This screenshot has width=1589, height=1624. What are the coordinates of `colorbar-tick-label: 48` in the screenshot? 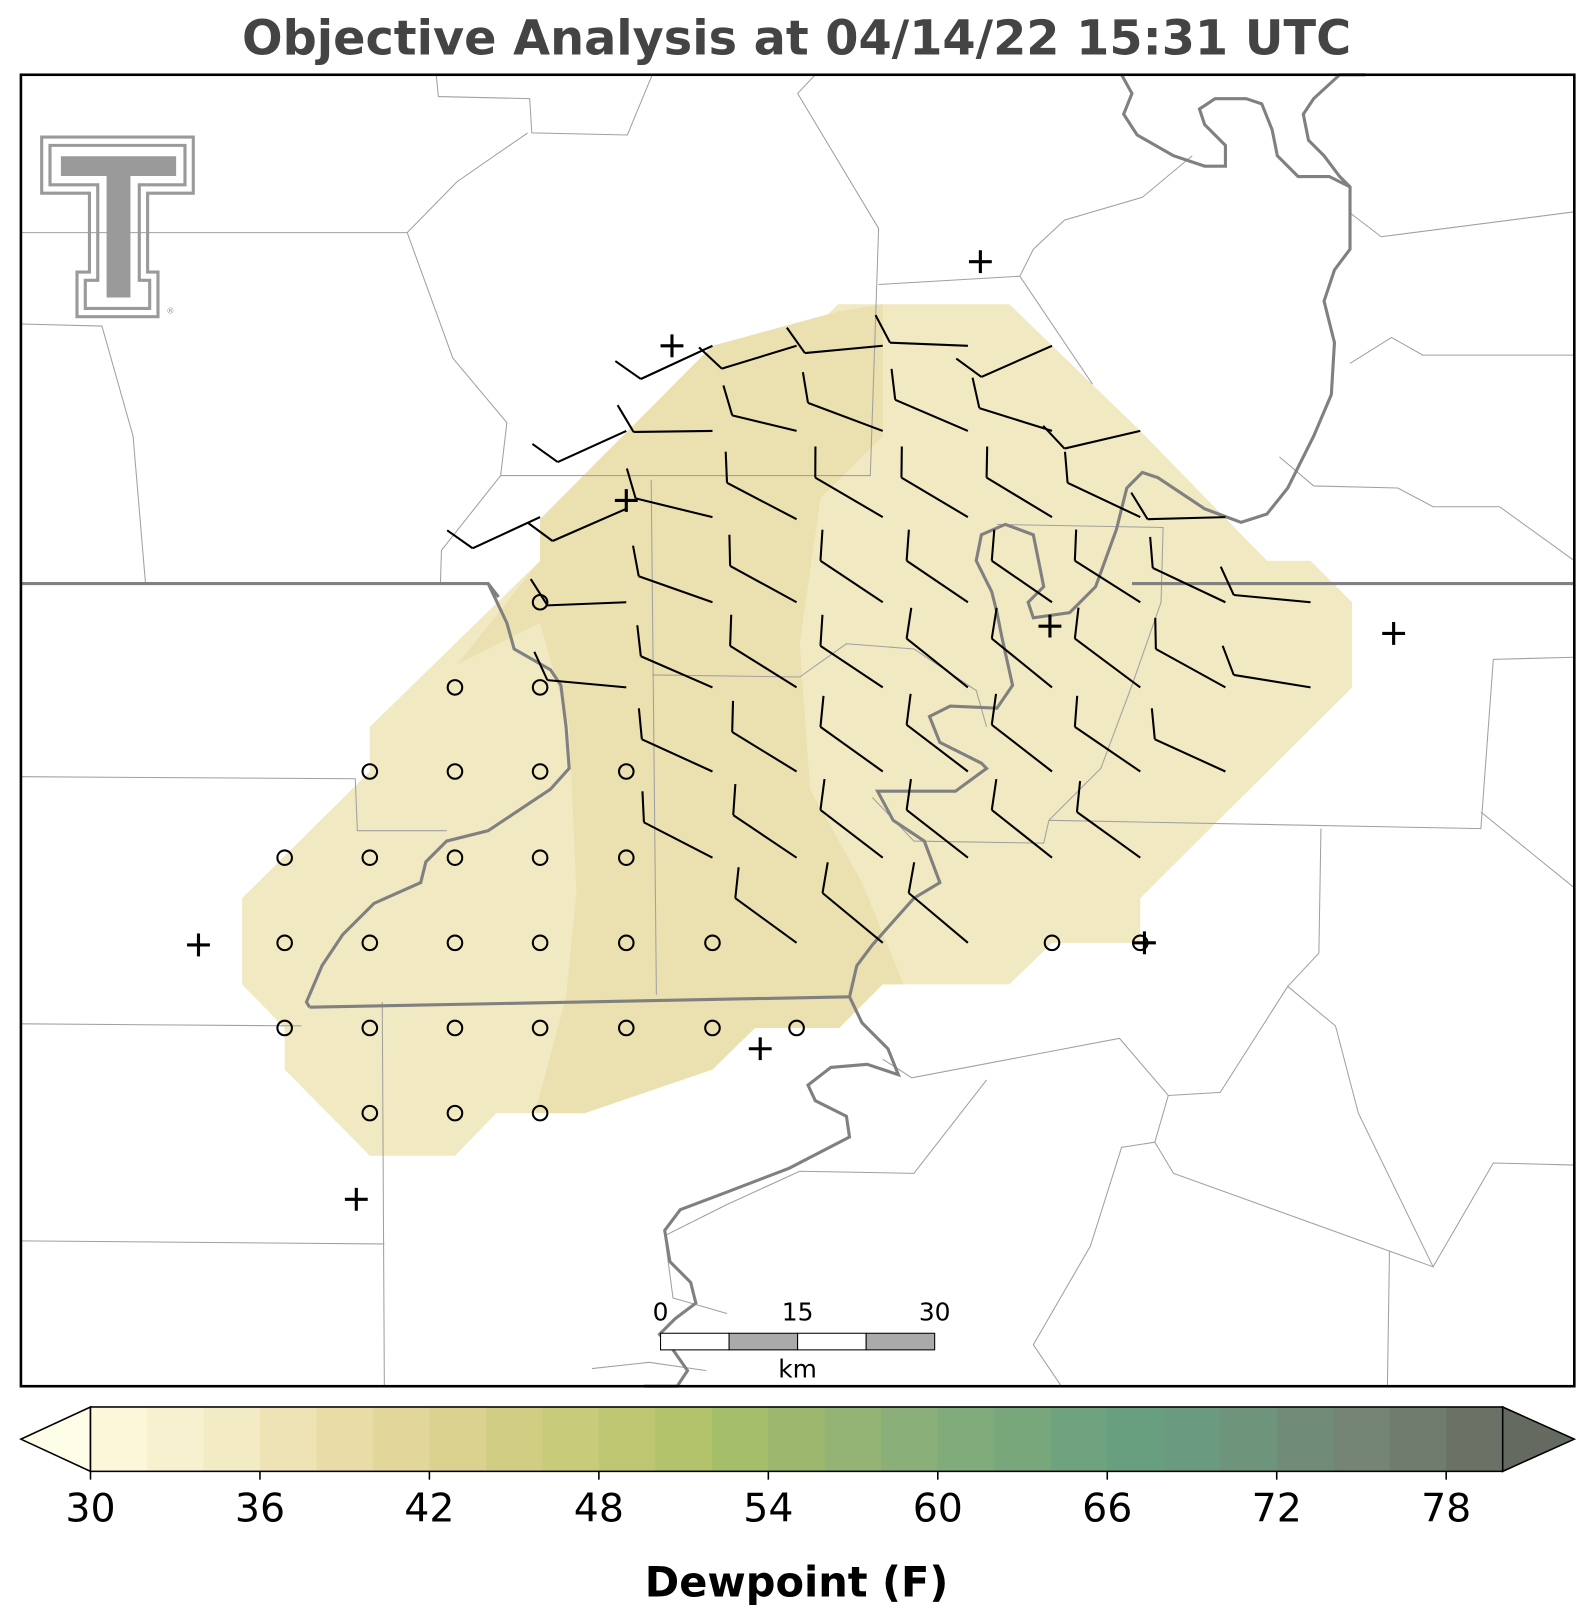 It's located at (599, 1508).